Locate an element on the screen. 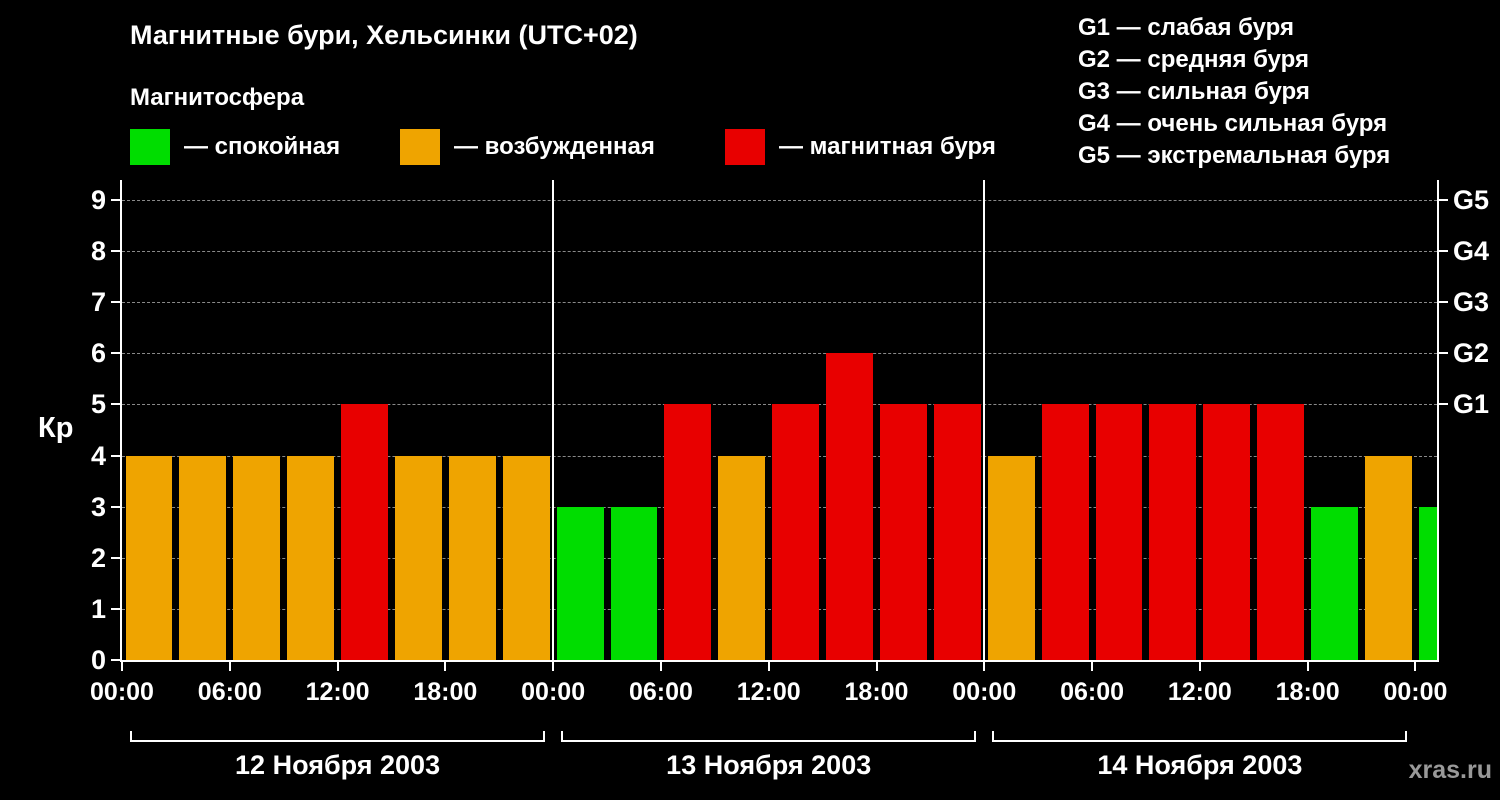 This screenshot has width=1500, height=800. storm-color-swatch is located at coordinates (745, 147).